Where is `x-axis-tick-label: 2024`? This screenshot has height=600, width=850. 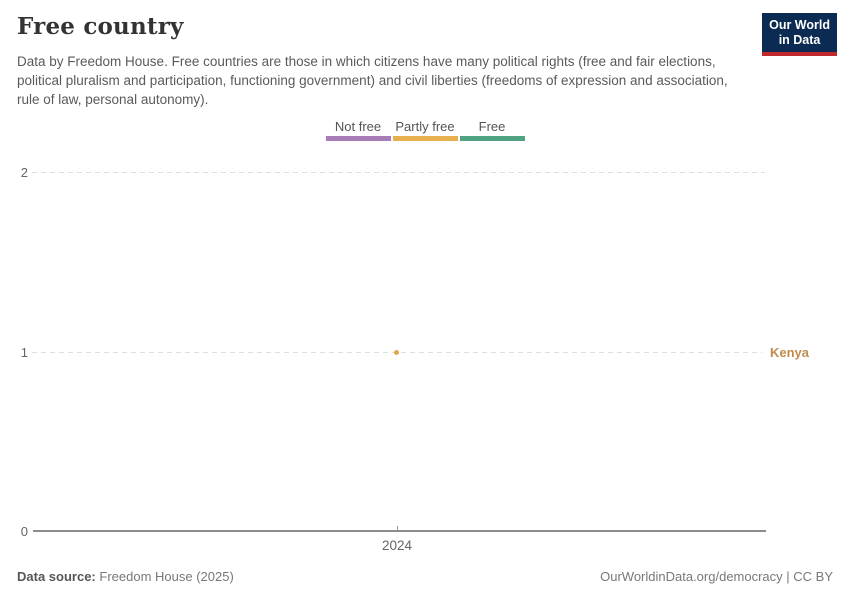 x-axis-tick-label: 2024 is located at coordinates (397, 545).